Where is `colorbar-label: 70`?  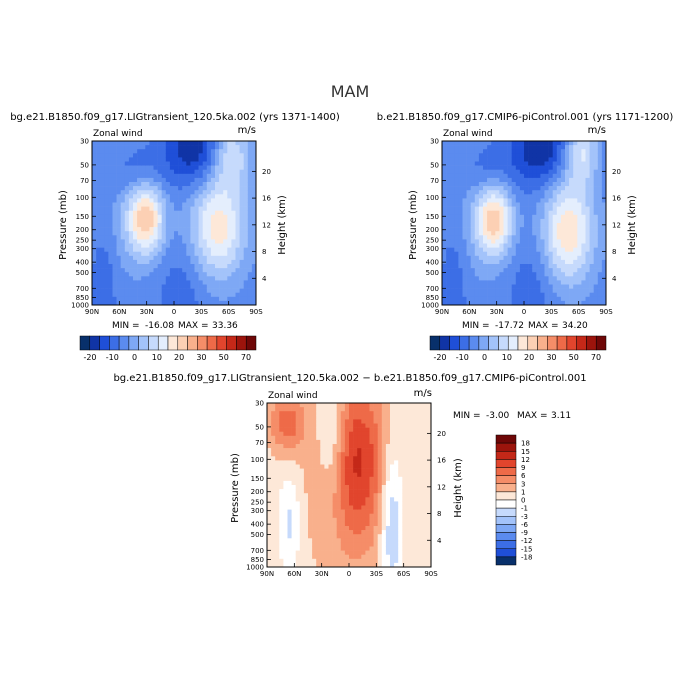 colorbar-label: 70 is located at coordinates (596, 357).